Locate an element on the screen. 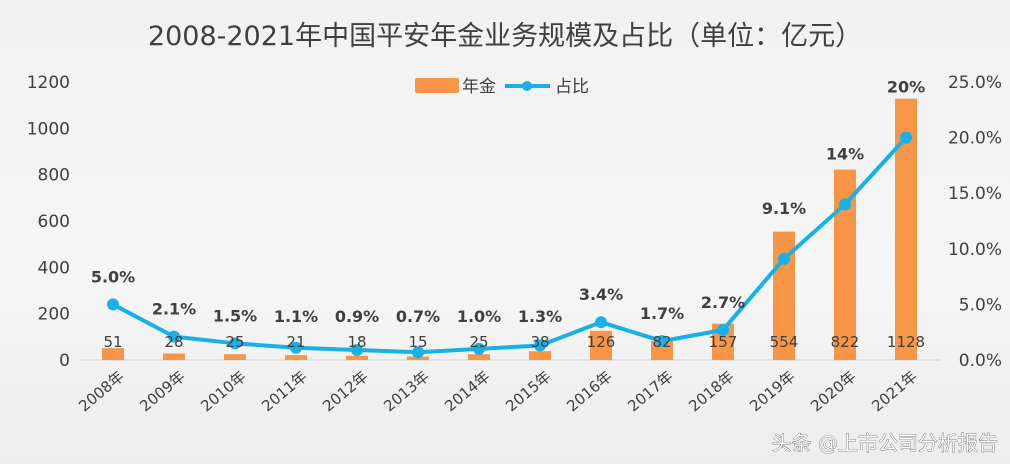 This screenshot has height=464, width=1010. bar-value-label: 21 is located at coordinates (295, 342).